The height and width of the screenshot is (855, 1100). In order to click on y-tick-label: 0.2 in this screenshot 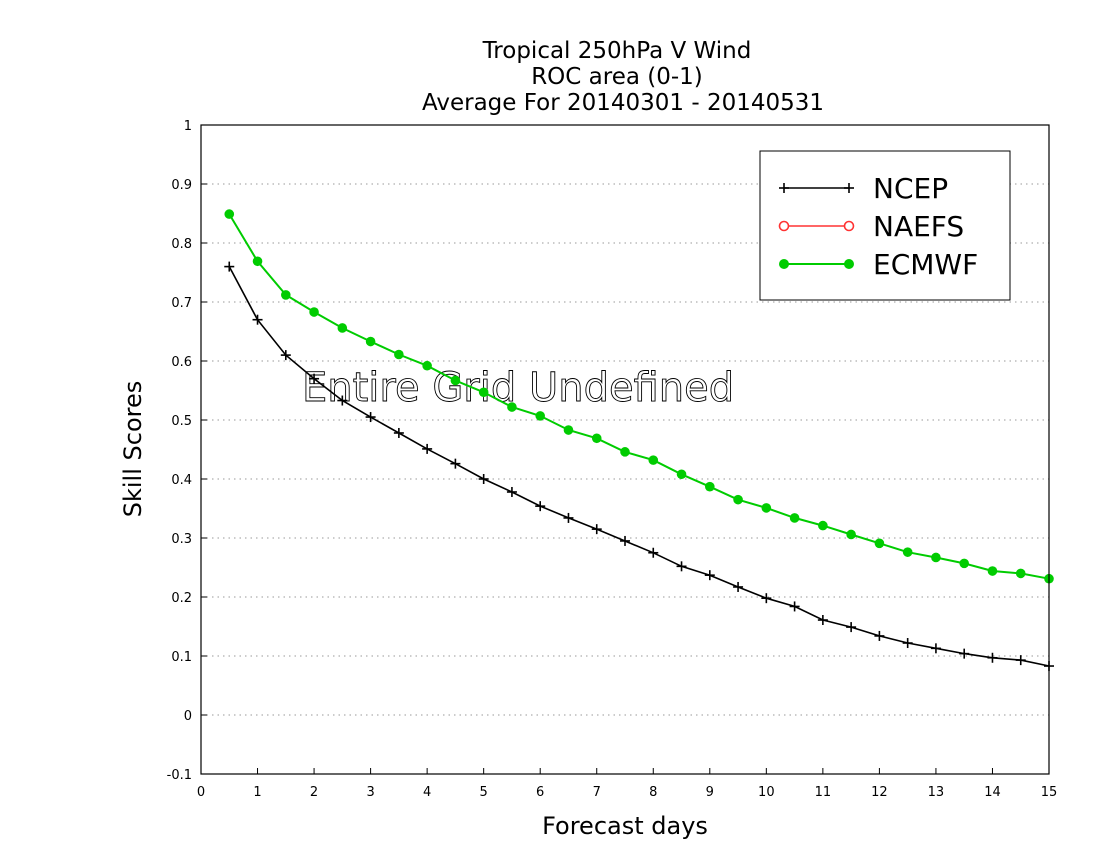, I will do `click(181, 598)`.